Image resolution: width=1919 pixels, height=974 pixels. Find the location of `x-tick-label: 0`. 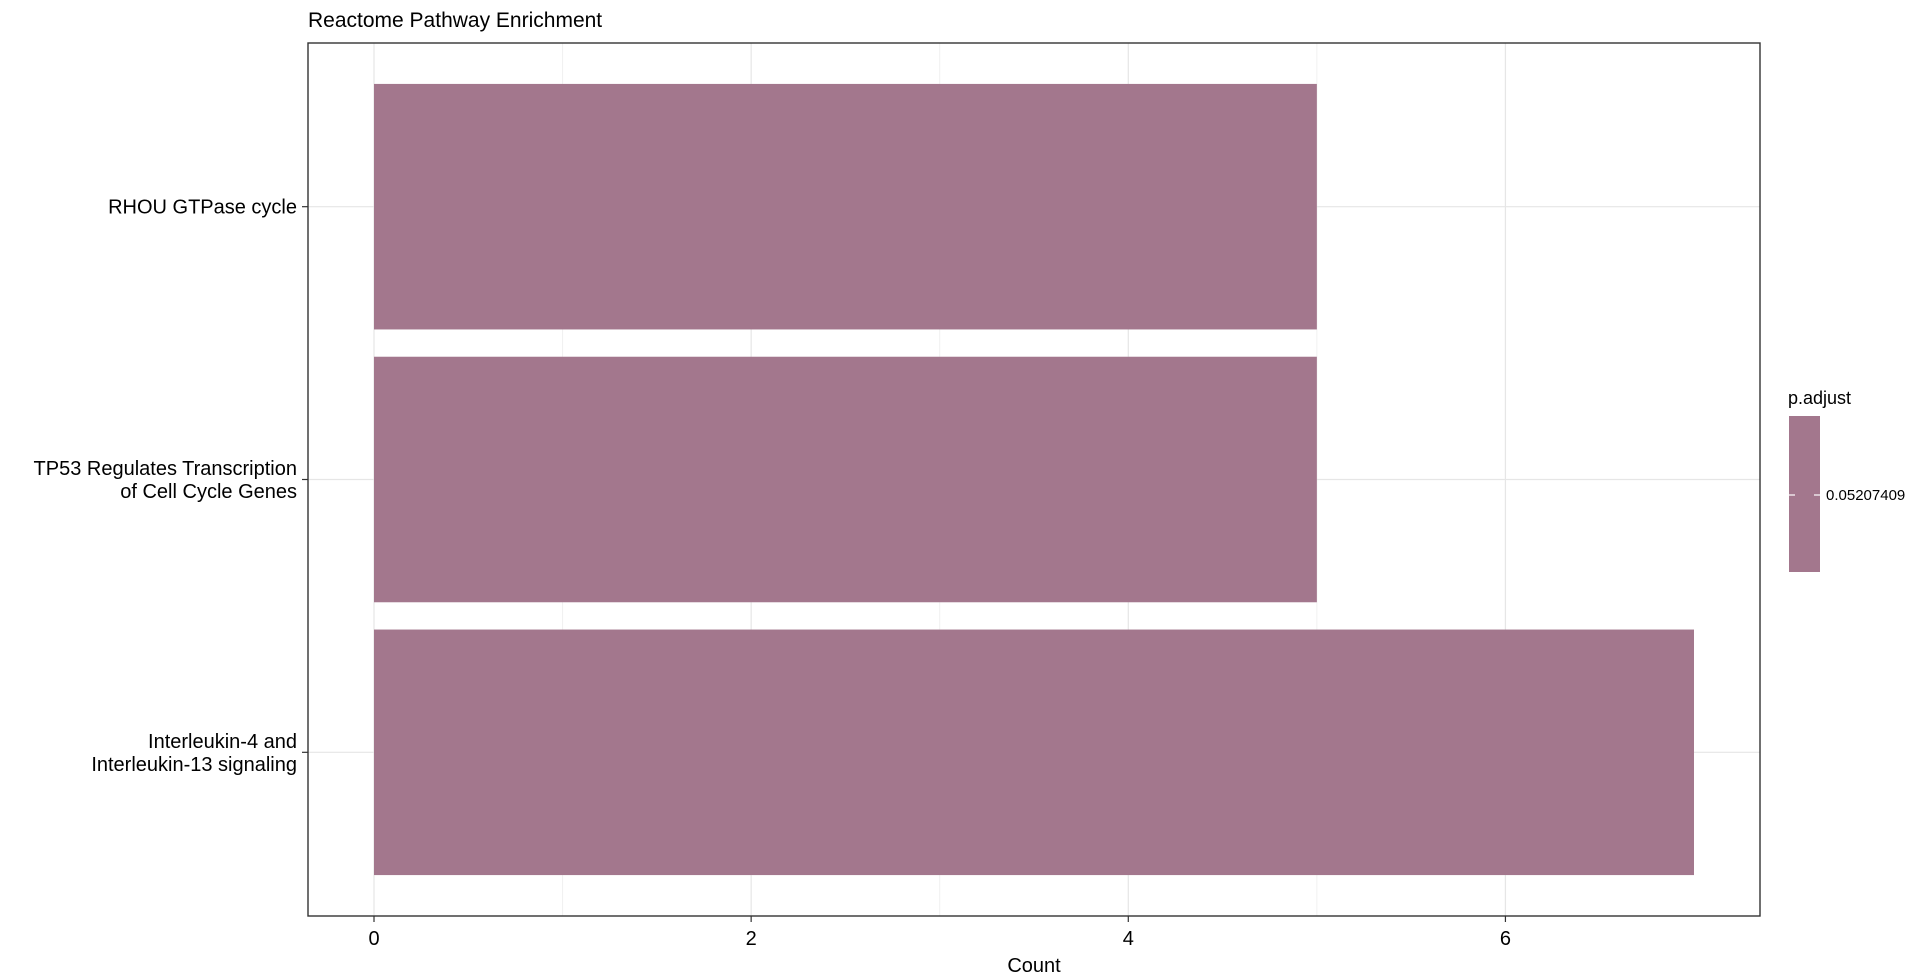

x-tick-label: 0 is located at coordinates (373, 939).